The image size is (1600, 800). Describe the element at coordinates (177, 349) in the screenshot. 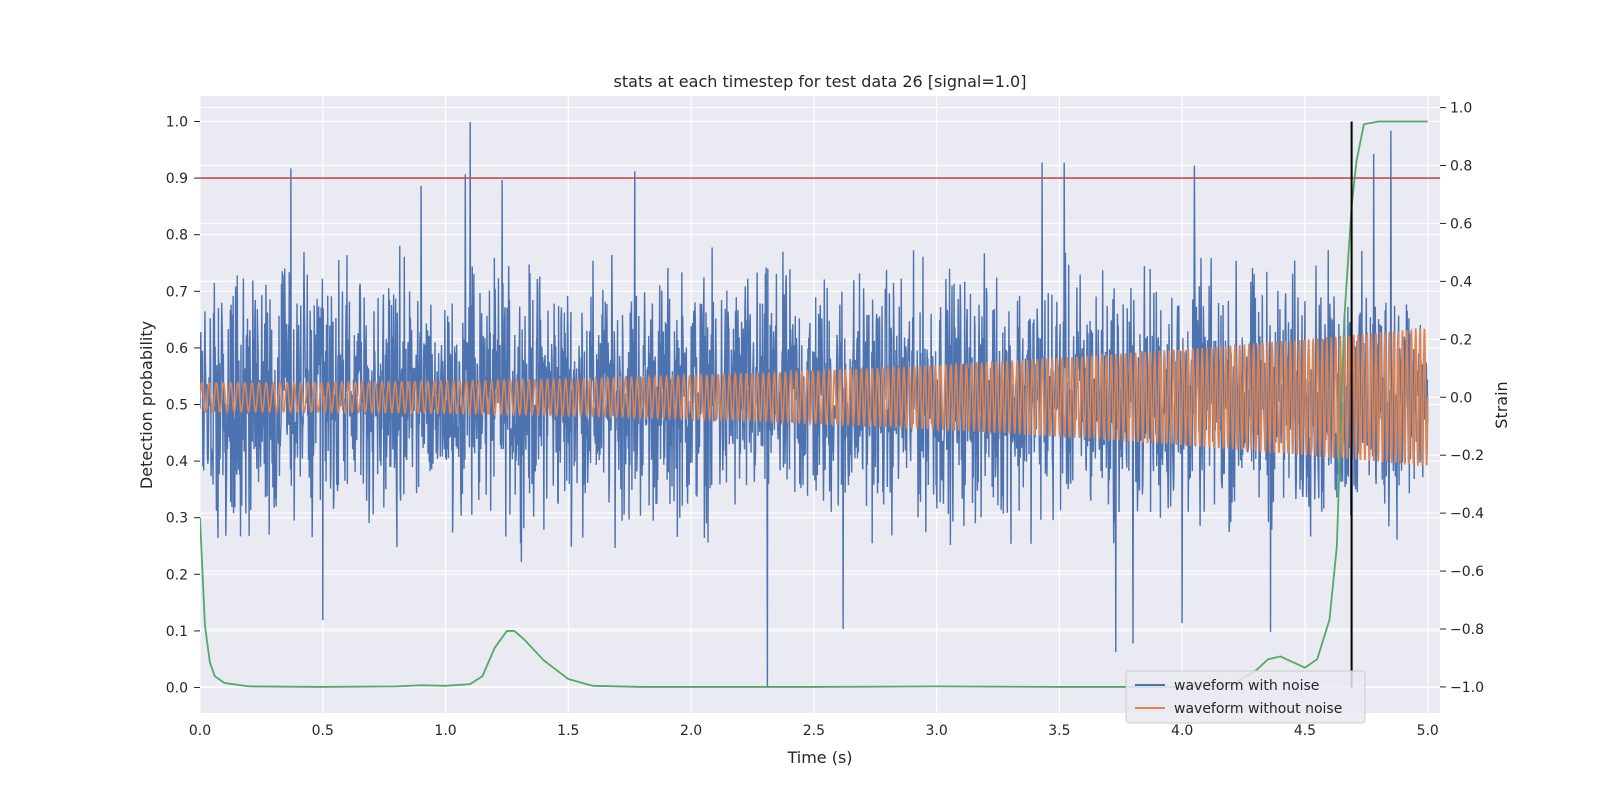

I see `y-tick-label: 0.6` at that location.